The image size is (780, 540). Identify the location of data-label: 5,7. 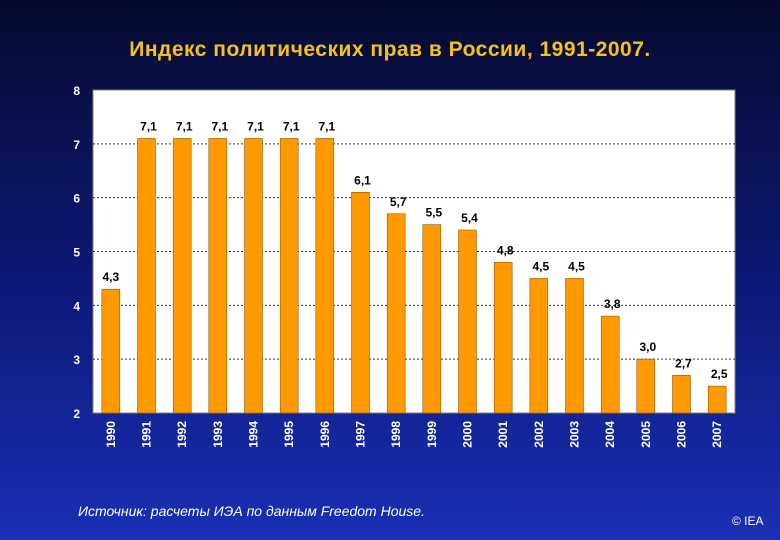
(398, 202).